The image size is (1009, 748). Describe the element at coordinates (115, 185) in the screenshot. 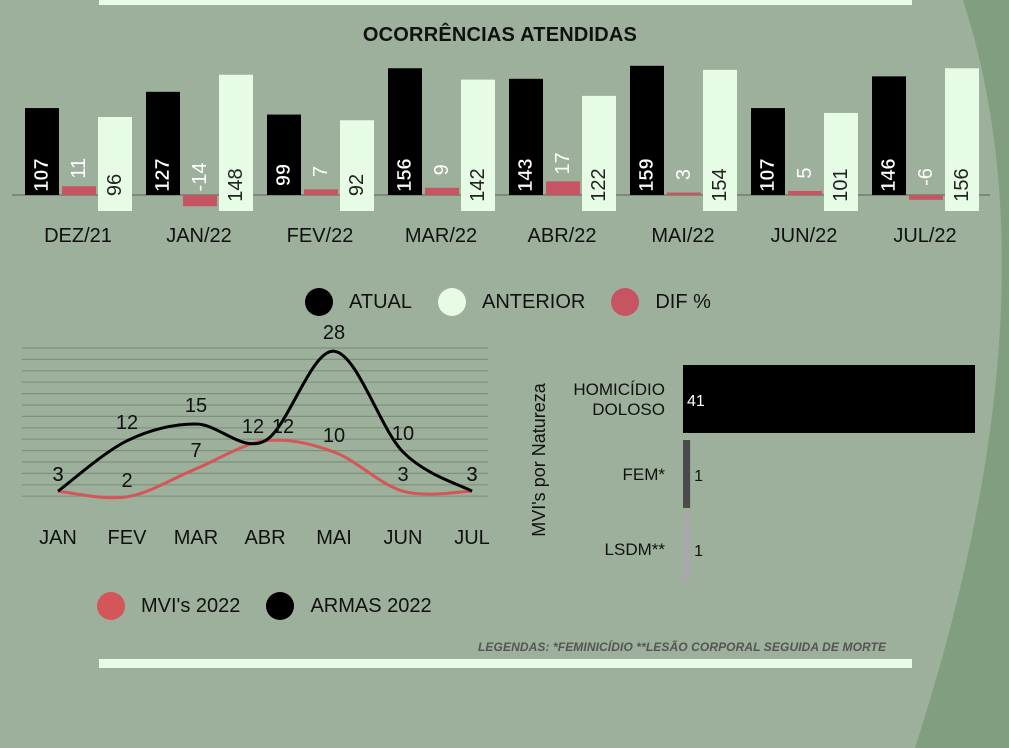

I see `bar-label-anterior-0: 96` at that location.